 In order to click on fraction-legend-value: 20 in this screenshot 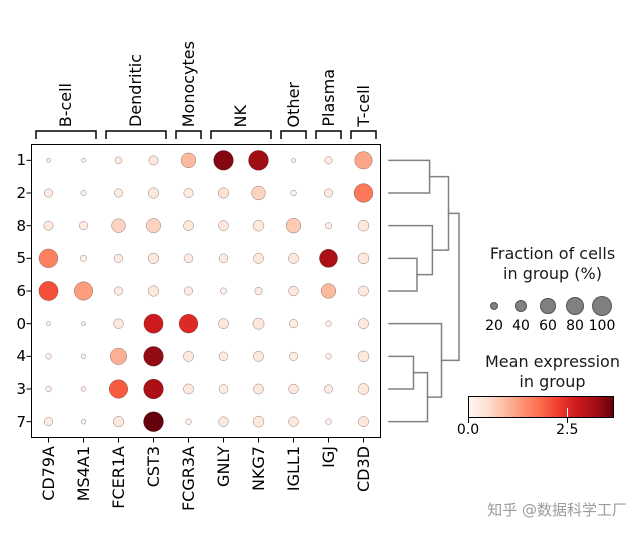, I will do `click(494, 326)`.